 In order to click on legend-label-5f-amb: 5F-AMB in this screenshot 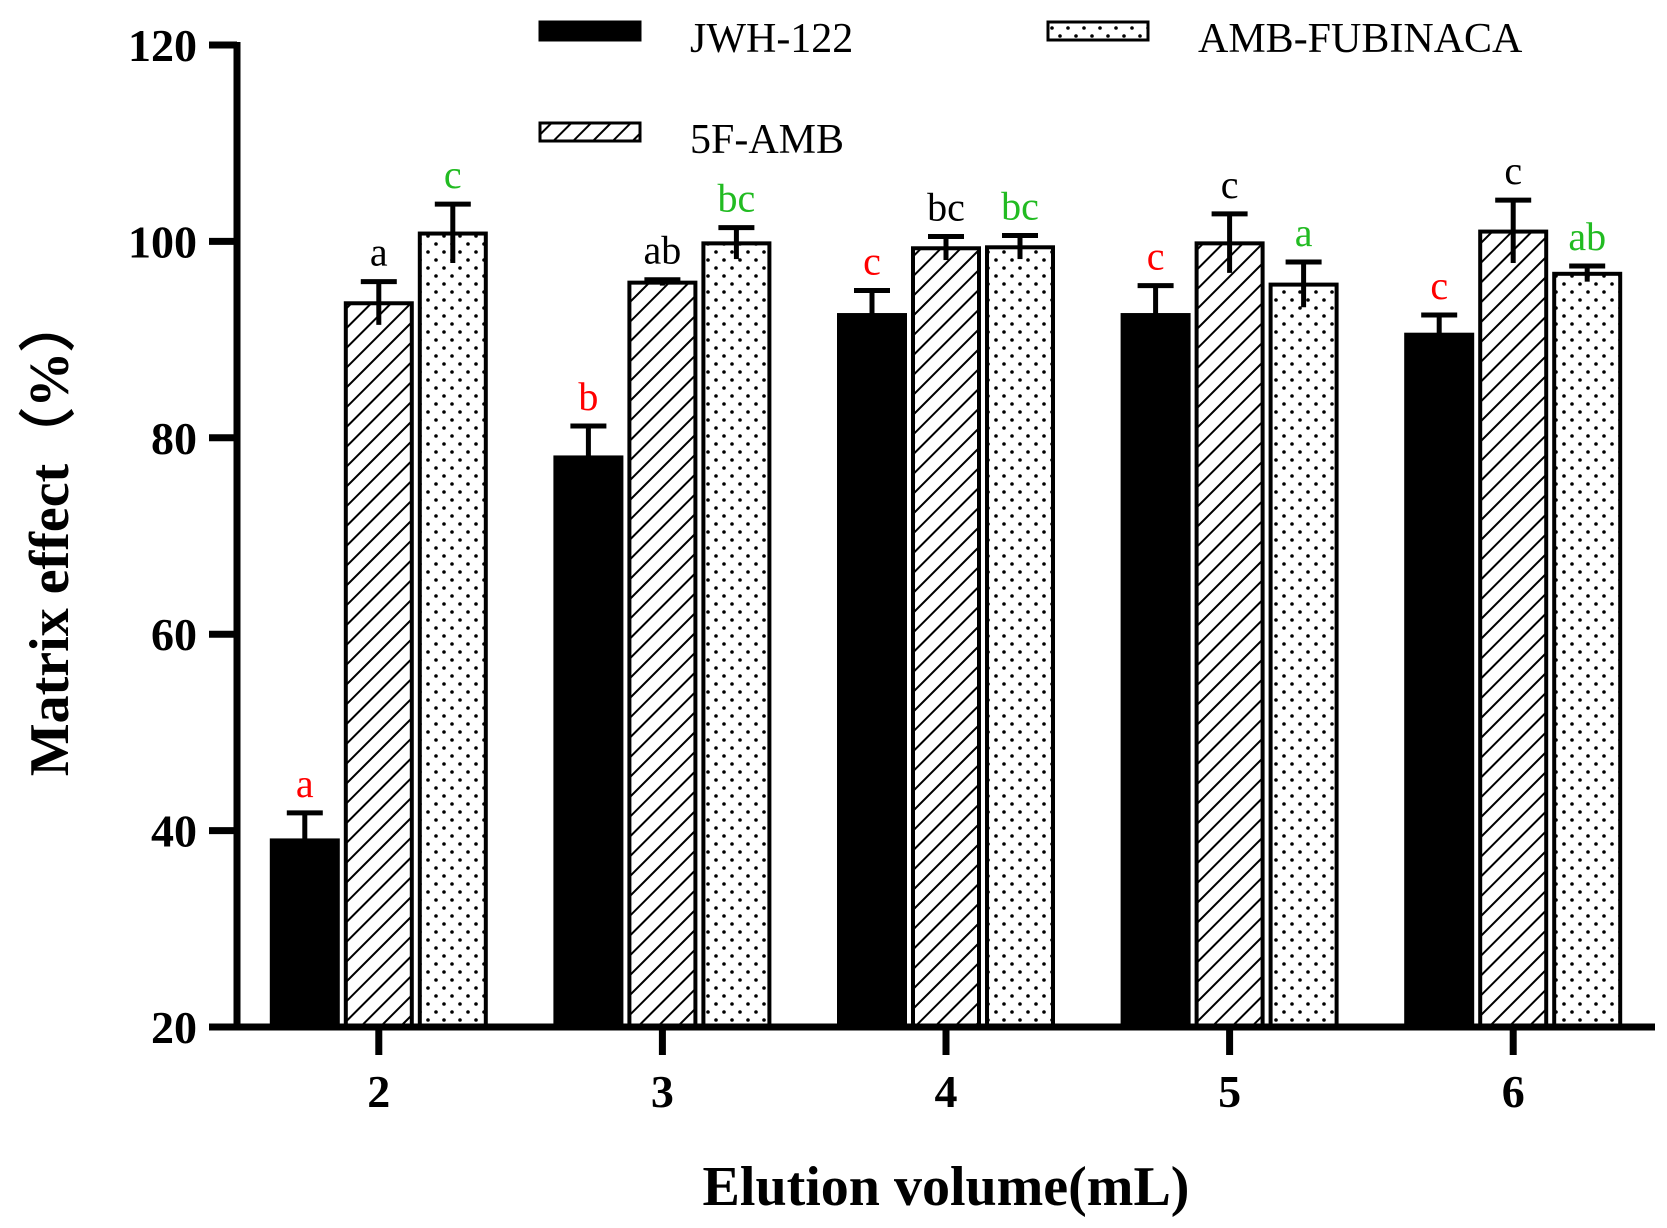, I will do `click(767, 140)`.